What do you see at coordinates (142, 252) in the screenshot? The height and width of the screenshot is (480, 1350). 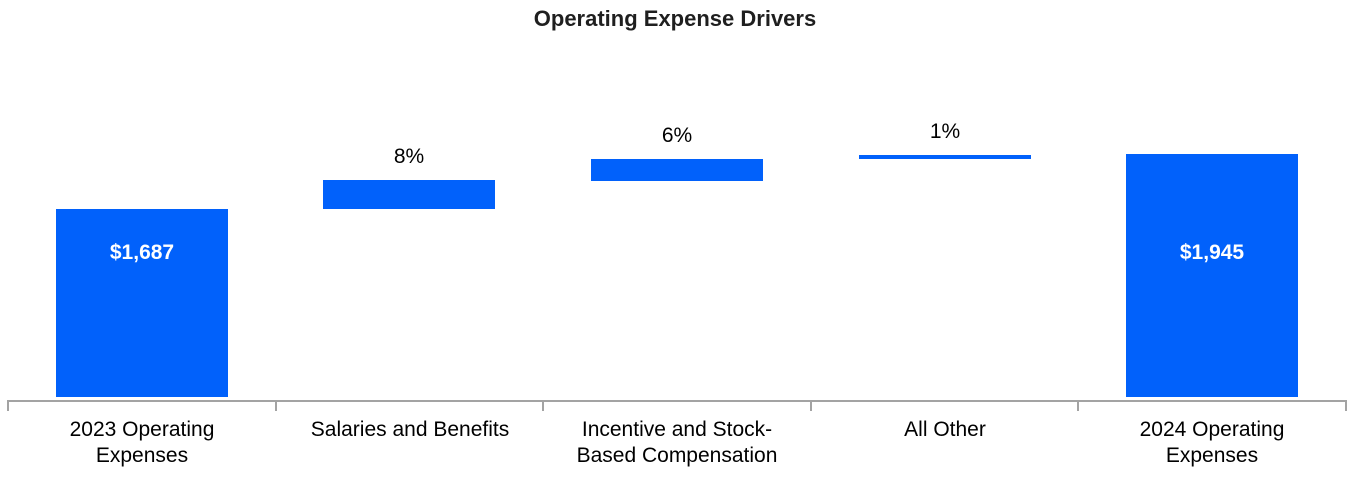 I see `bar-value-label: $1,687` at bounding box center [142, 252].